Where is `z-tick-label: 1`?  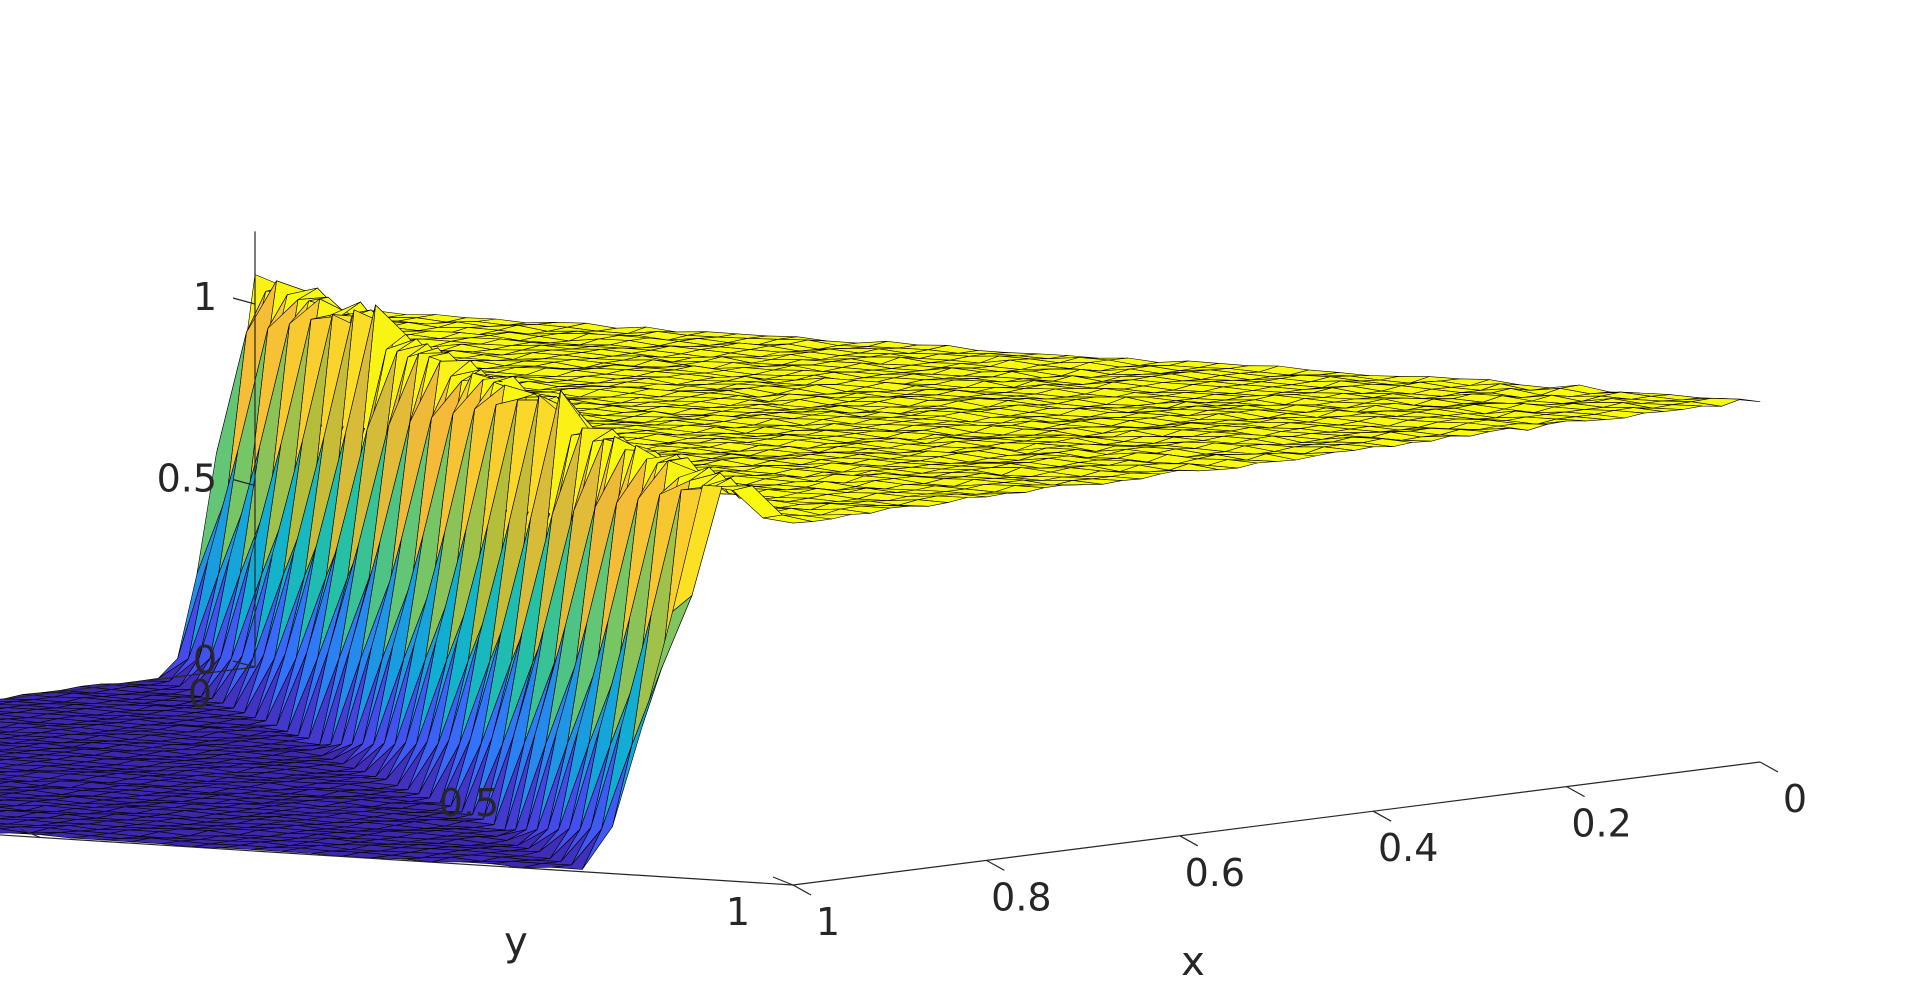
z-tick-label: 1 is located at coordinates (205, 297).